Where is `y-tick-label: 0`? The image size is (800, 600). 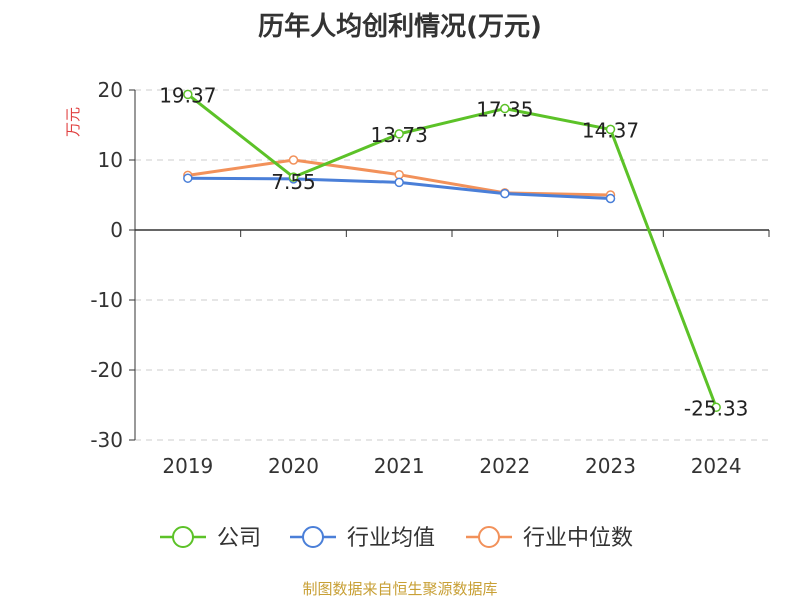 y-tick-label: 0 is located at coordinates (116, 230).